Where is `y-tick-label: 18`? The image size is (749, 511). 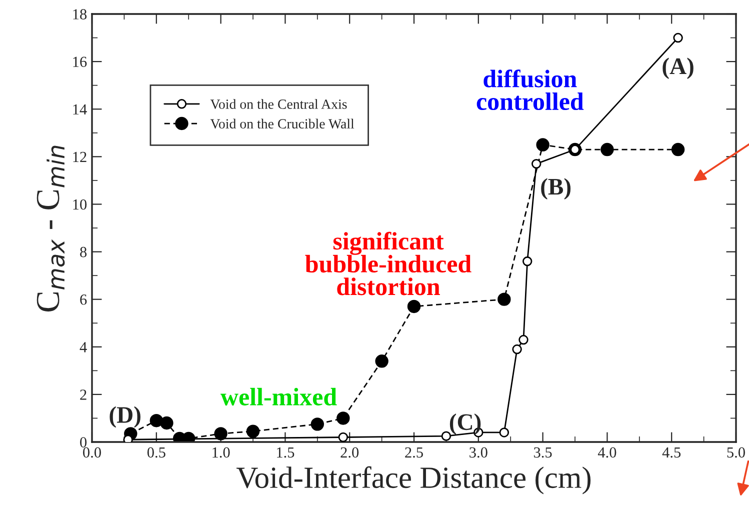
y-tick-label: 18 is located at coordinates (80, 14).